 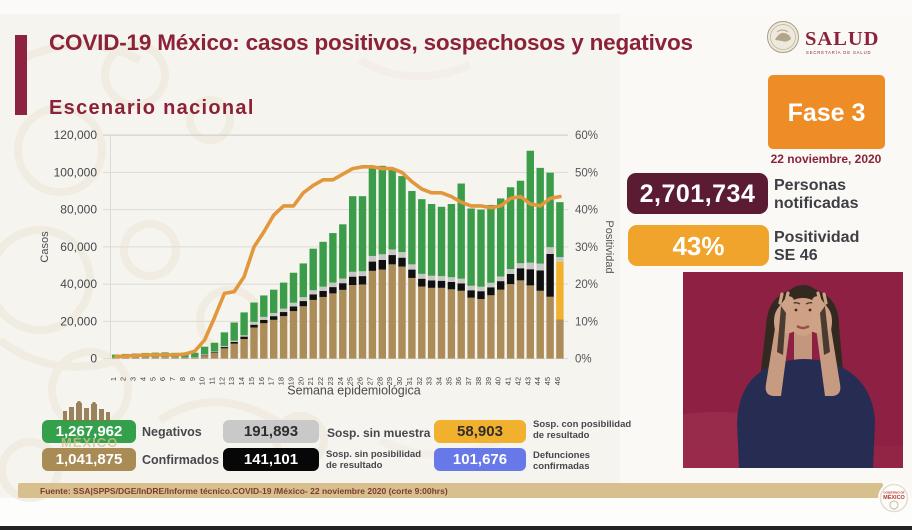 What do you see at coordinates (488, 381) in the screenshot?
I see `svg-text: 39` at bounding box center [488, 381].